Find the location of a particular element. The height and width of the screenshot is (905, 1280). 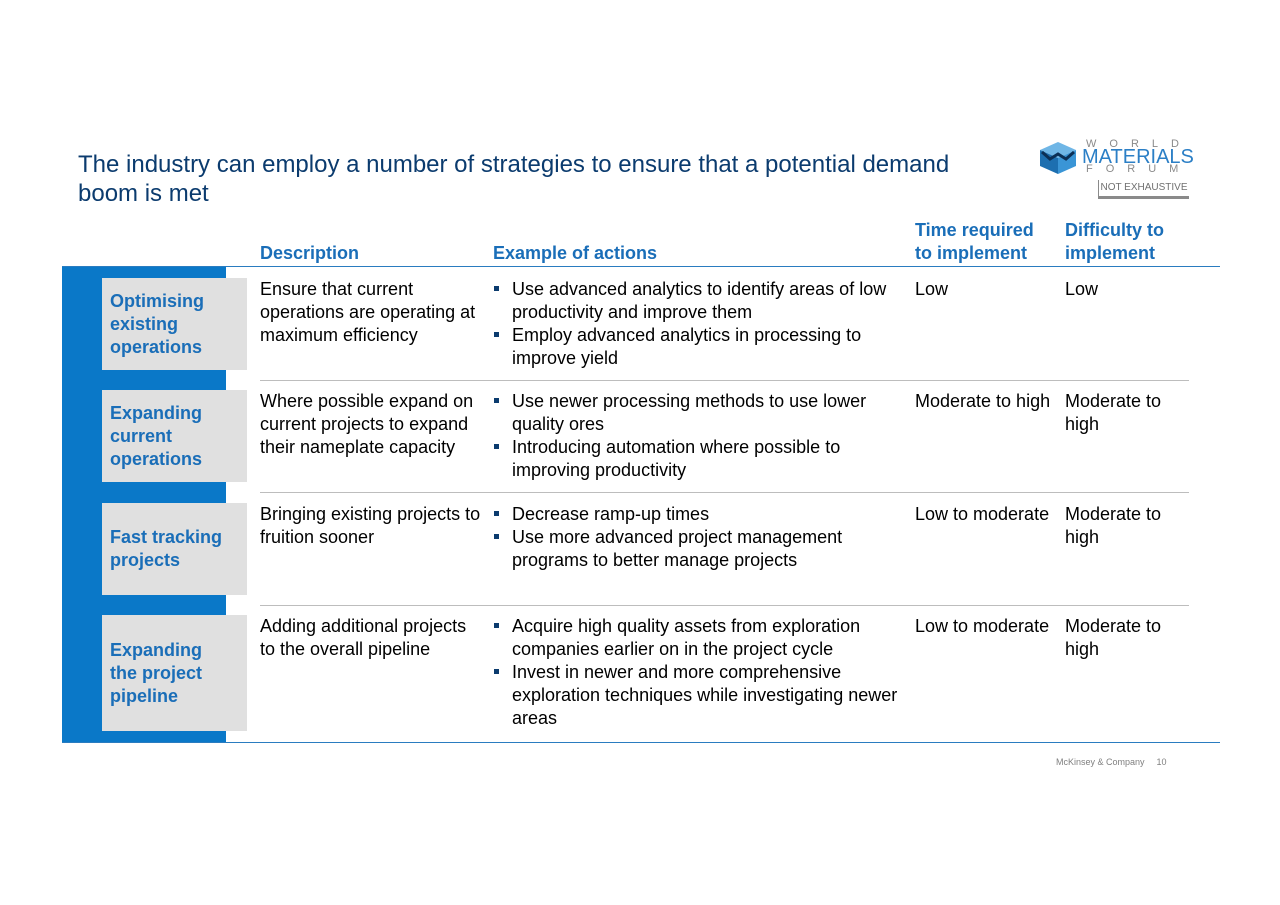

world-materials-forum-logo: WORLD MATERIALS FORUM is located at coordinates (1120, 158).